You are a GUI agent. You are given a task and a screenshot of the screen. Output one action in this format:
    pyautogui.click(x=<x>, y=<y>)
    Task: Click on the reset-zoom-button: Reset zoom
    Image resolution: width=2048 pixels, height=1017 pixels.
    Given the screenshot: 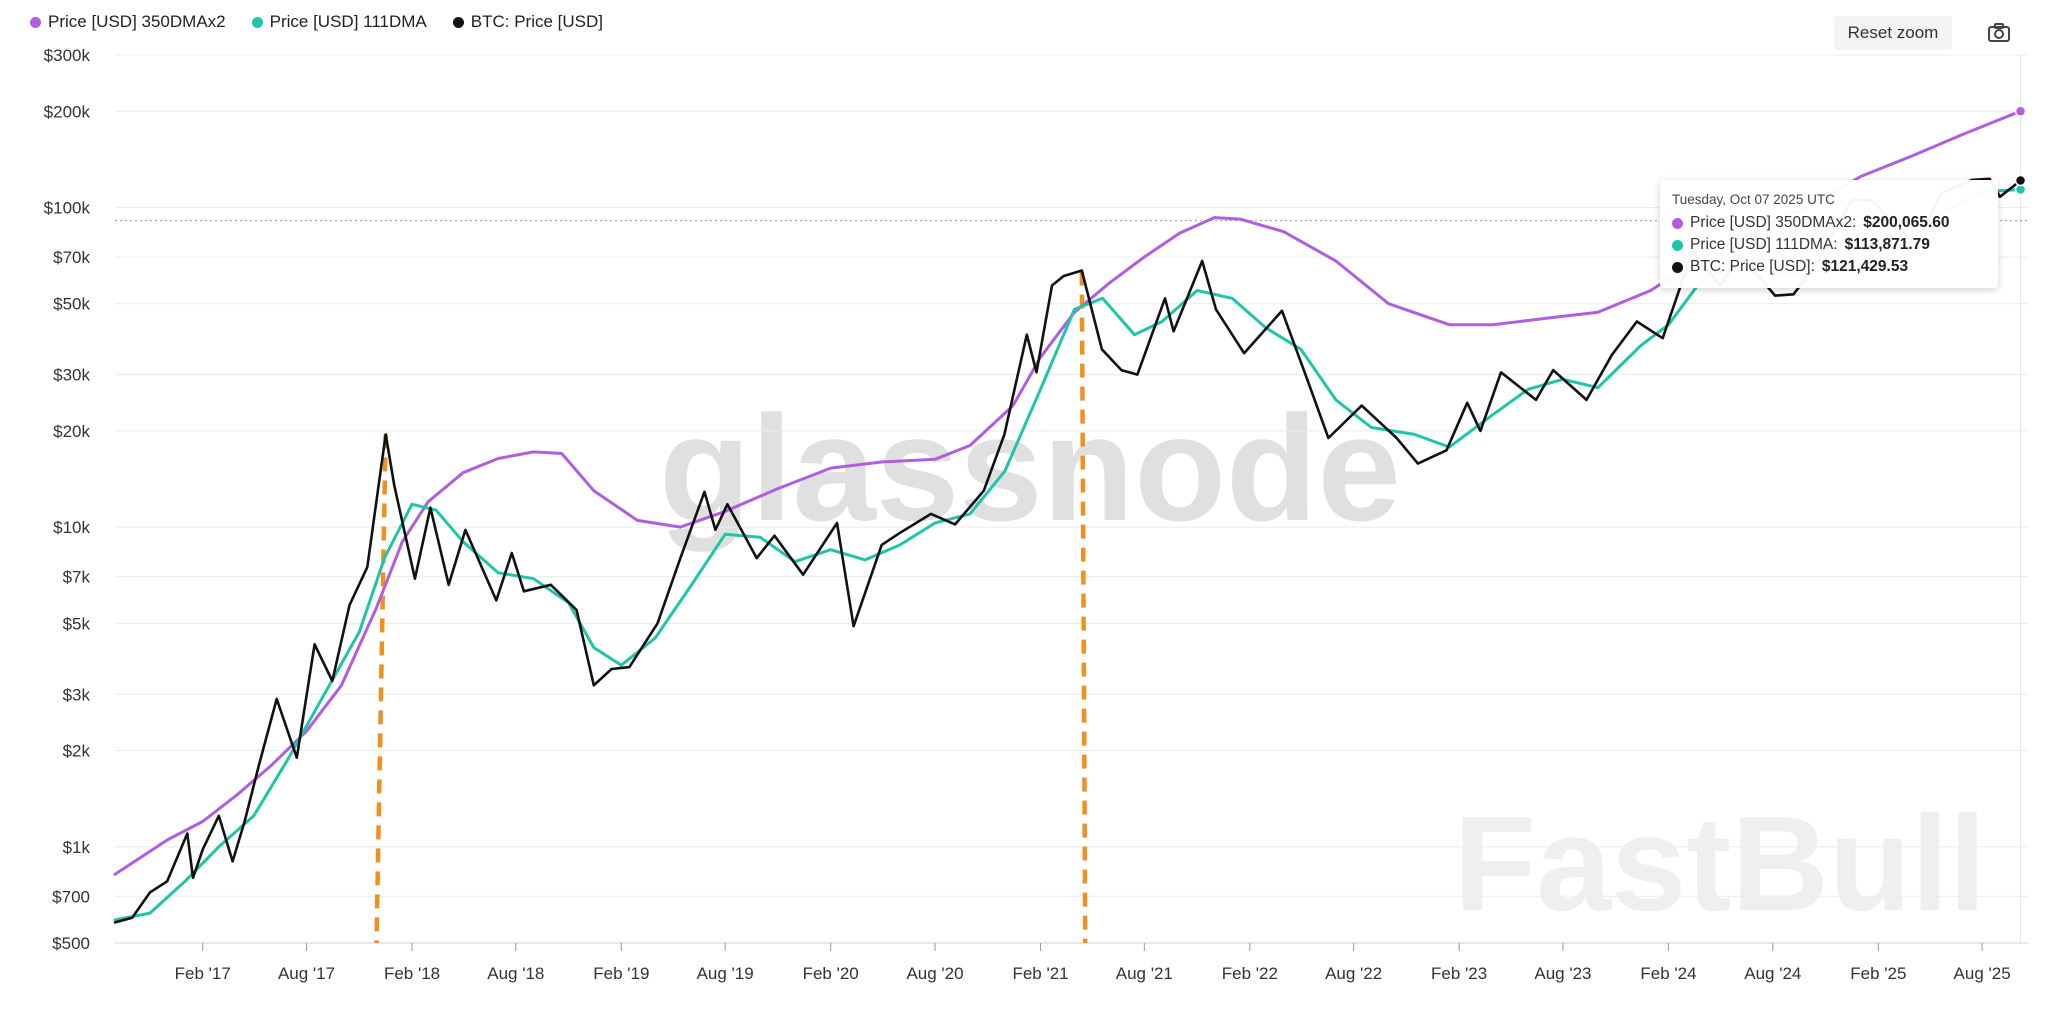 What is the action you would take?
    pyautogui.click(x=1893, y=33)
    